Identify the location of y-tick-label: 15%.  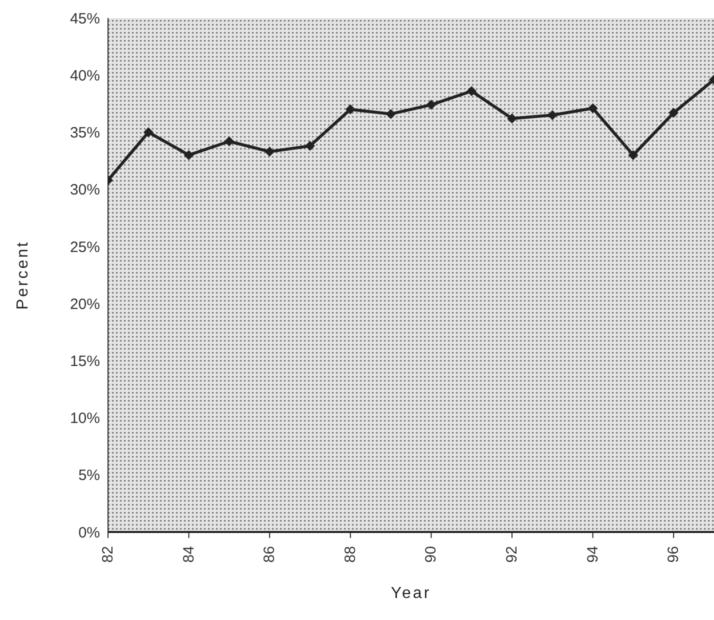
(85, 361).